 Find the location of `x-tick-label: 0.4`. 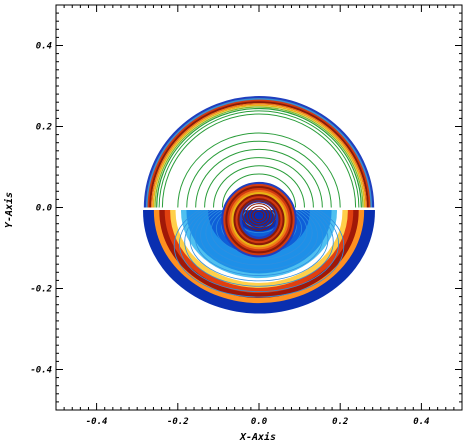

x-tick-label: 0.4 is located at coordinates (421, 422).